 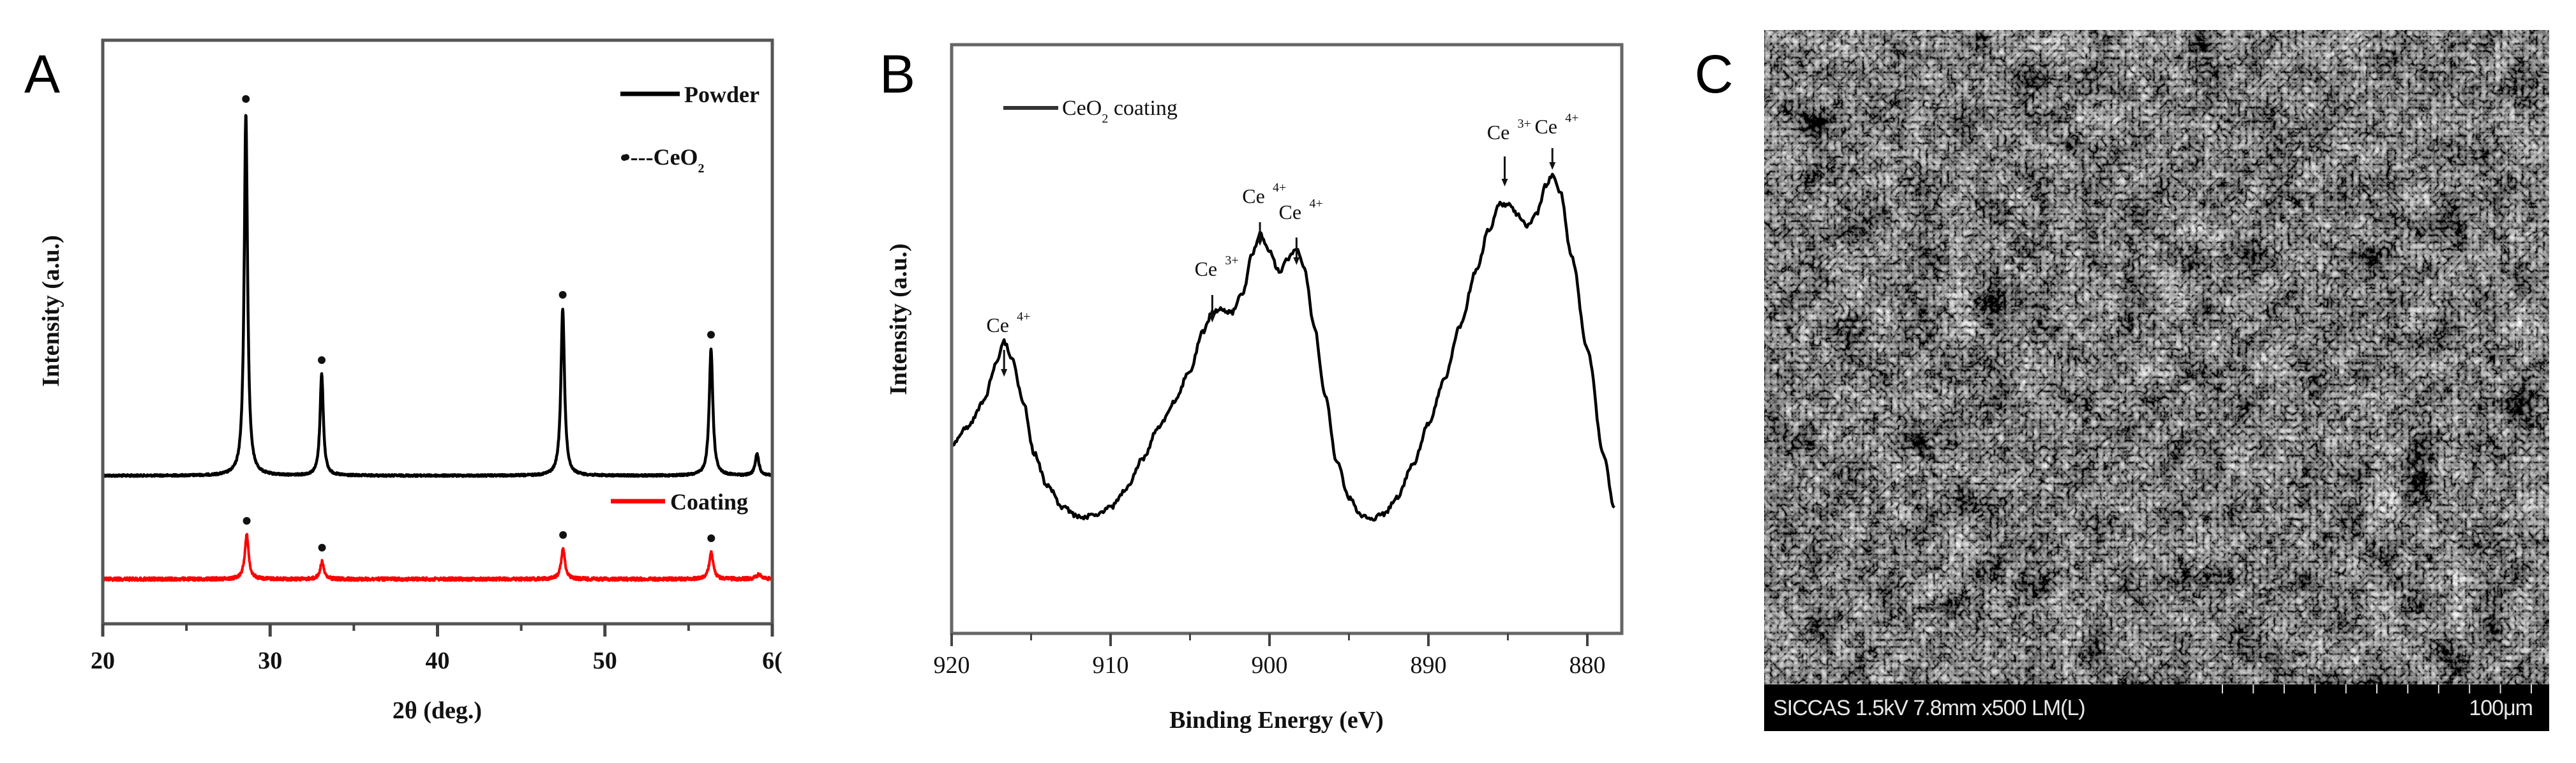 What do you see at coordinates (1120, 111) in the screenshot?
I see `legend-ceo2-coating-label: CeO2 coating` at bounding box center [1120, 111].